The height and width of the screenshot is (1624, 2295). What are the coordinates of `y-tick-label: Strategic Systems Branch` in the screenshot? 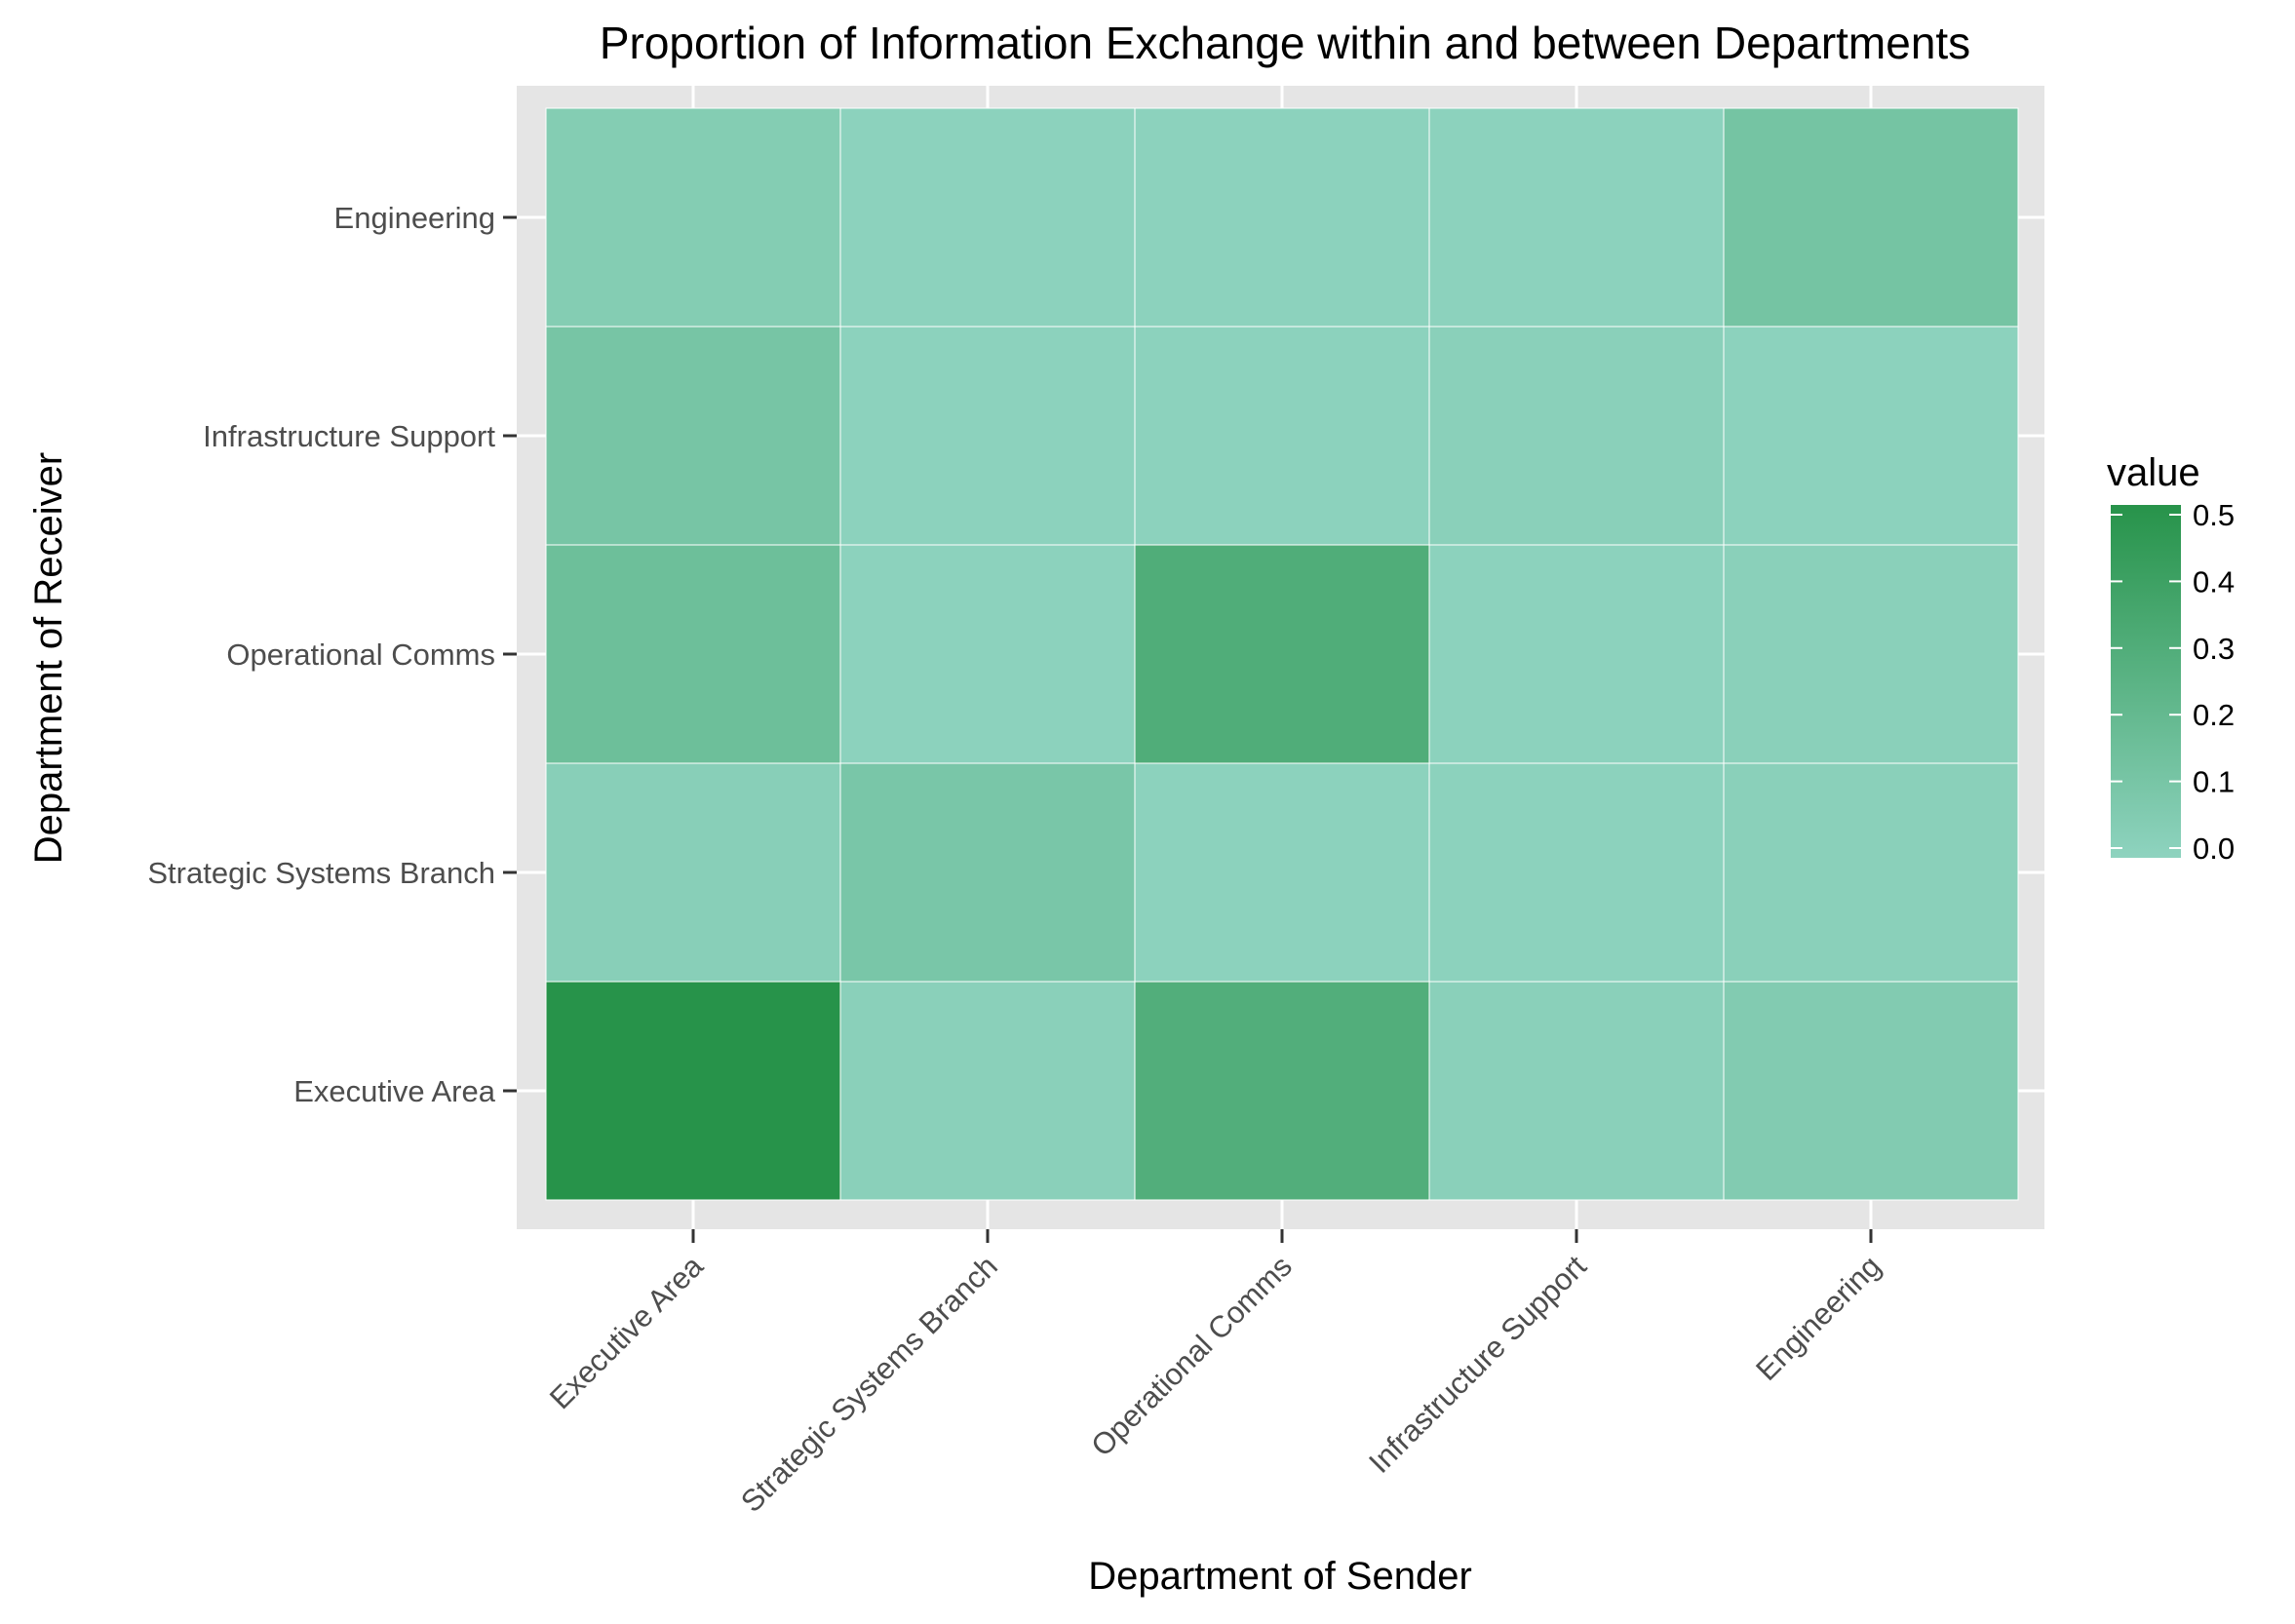 It's located at (321, 873).